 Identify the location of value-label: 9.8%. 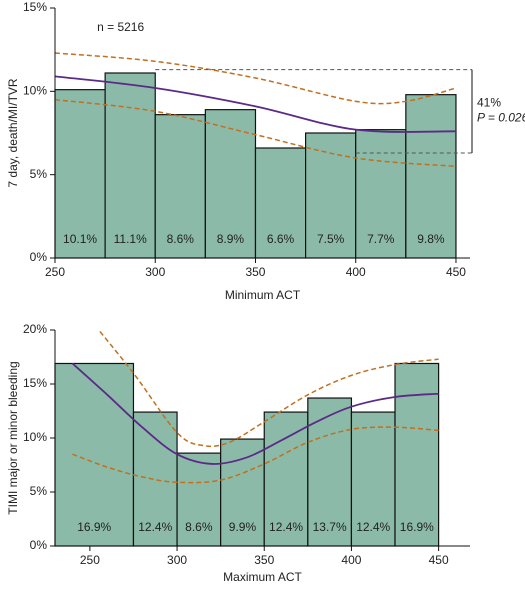
(431, 239).